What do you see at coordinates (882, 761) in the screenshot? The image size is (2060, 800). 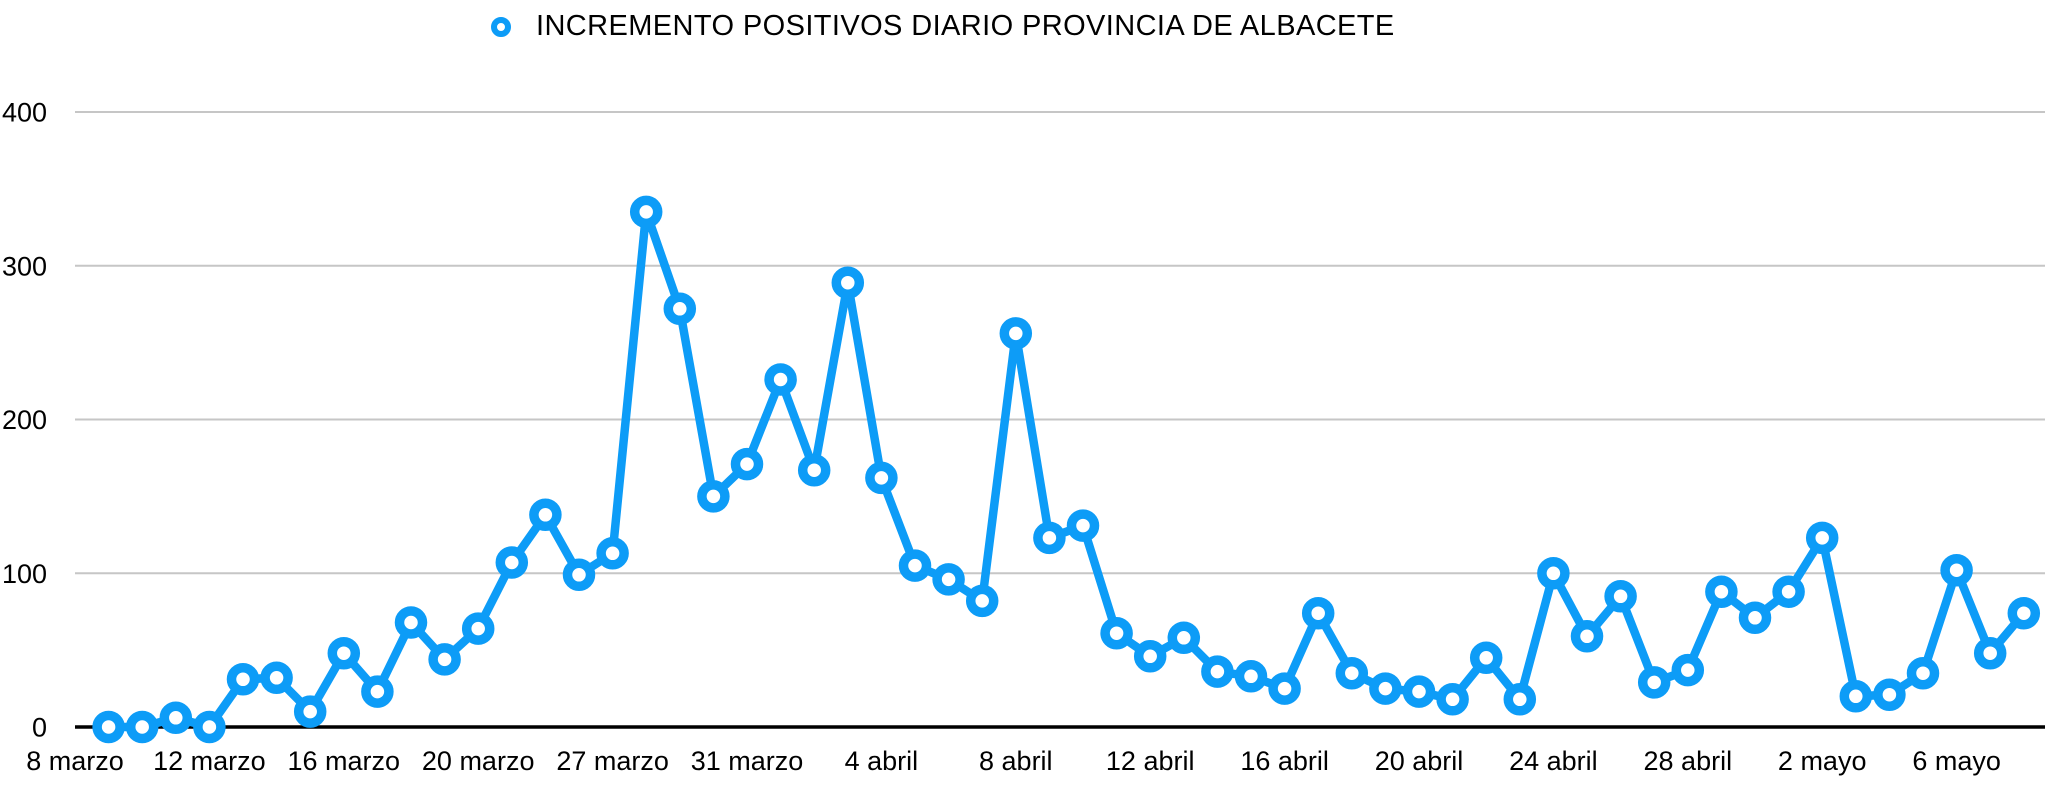 I see `x-tick-label: 4 abril` at bounding box center [882, 761].